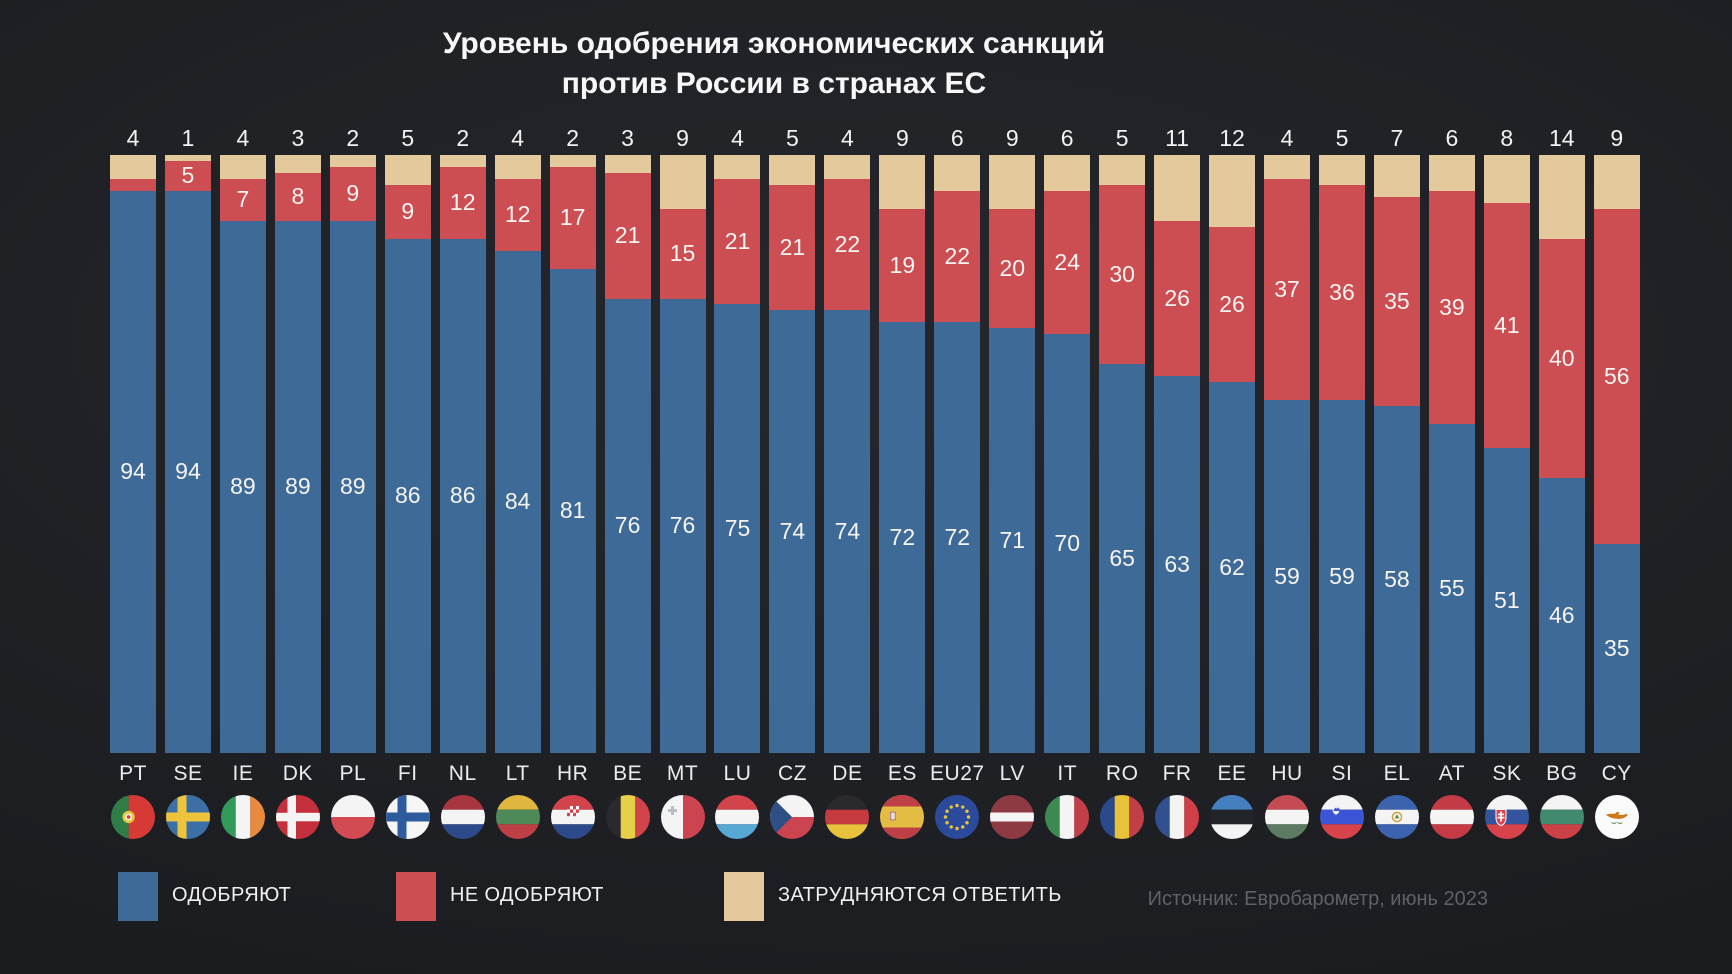 This screenshot has width=1732, height=974. Describe the element at coordinates (1451, 817) in the screenshot. I see `flag-icon-at` at that location.